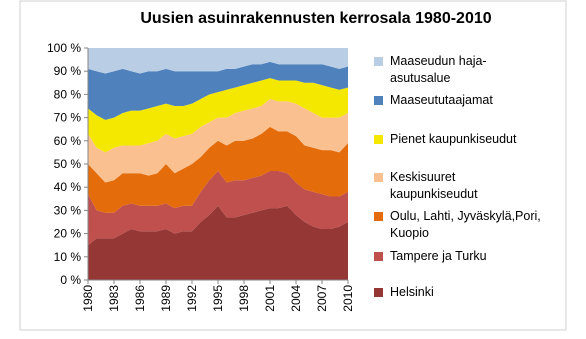 The height and width of the screenshot is (339, 586). What do you see at coordinates (270, 298) in the screenshot?
I see `x-tick-label: 2001` at bounding box center [270, 298].